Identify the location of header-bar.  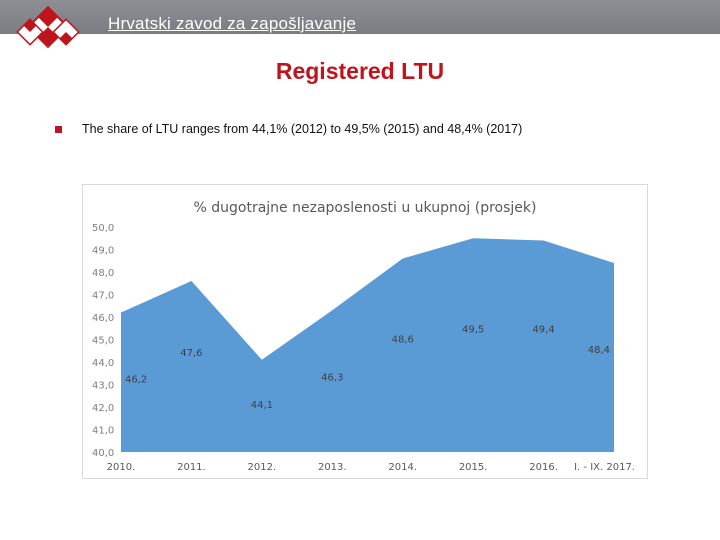
(360, 17).